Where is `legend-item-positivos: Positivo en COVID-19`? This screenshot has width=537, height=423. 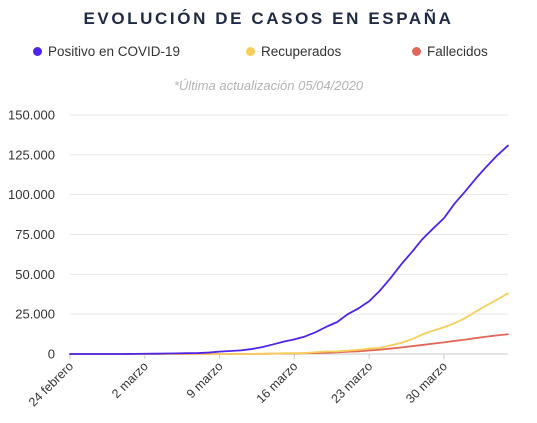
legend-item-positivos: Positivo en COVID-19 is located at coordinates (106, 51).